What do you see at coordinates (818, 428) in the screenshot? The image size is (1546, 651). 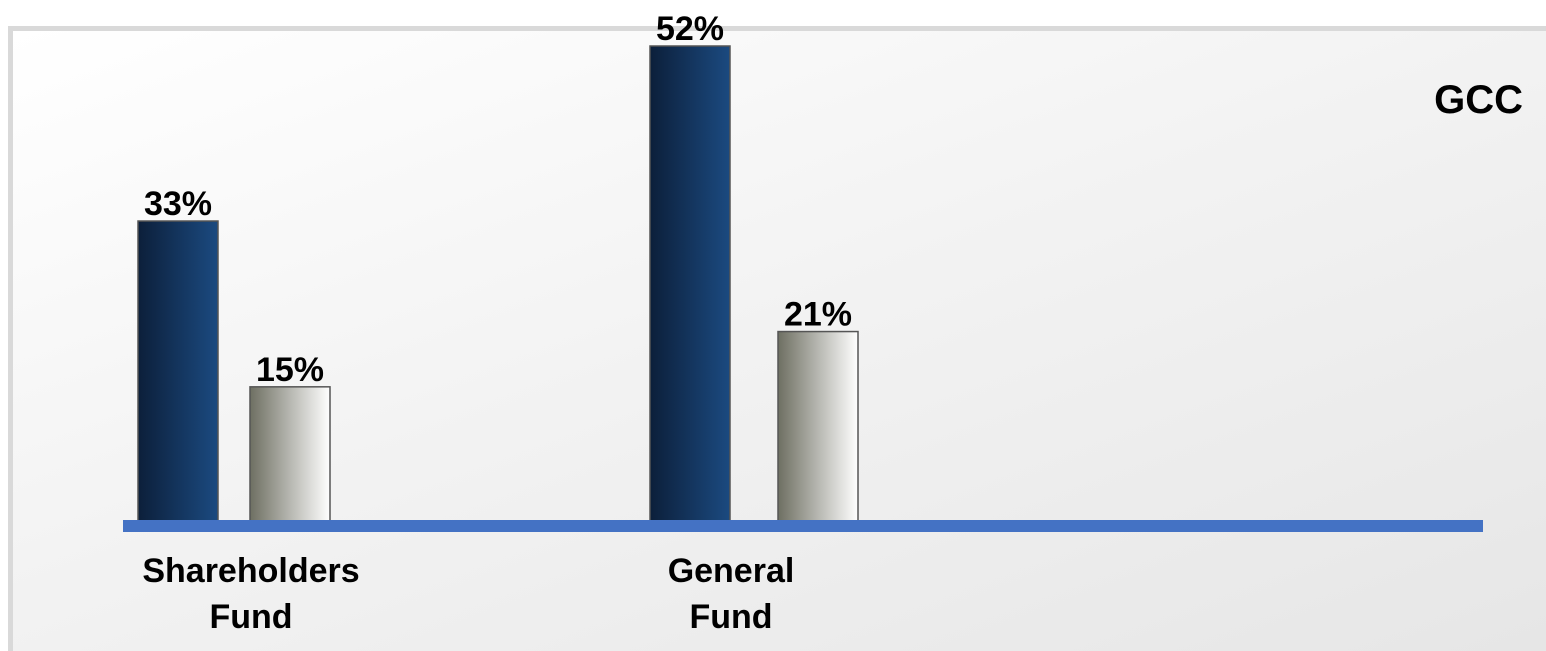 I see `bar-series2-cat2` at bounding box center [818, 428].